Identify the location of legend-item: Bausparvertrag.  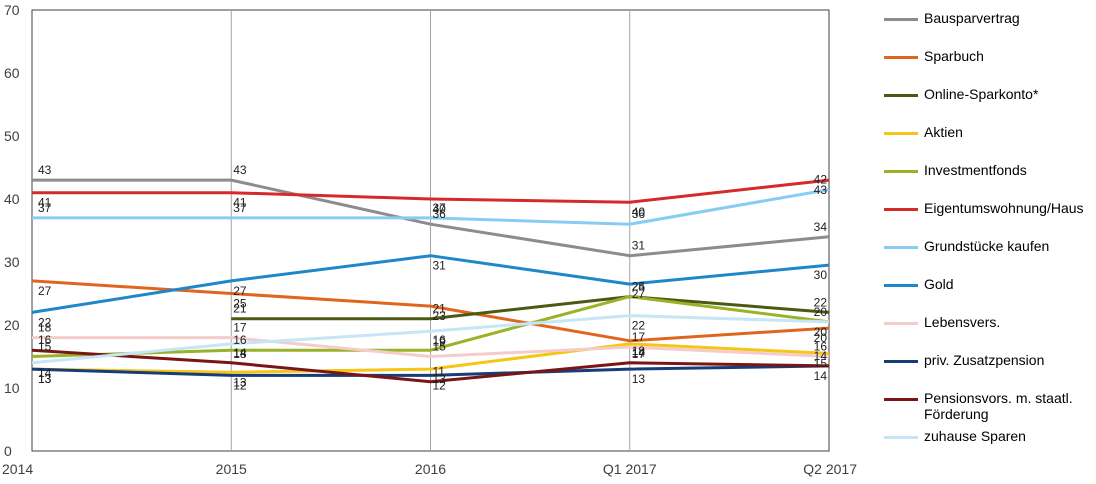
(990, 23).